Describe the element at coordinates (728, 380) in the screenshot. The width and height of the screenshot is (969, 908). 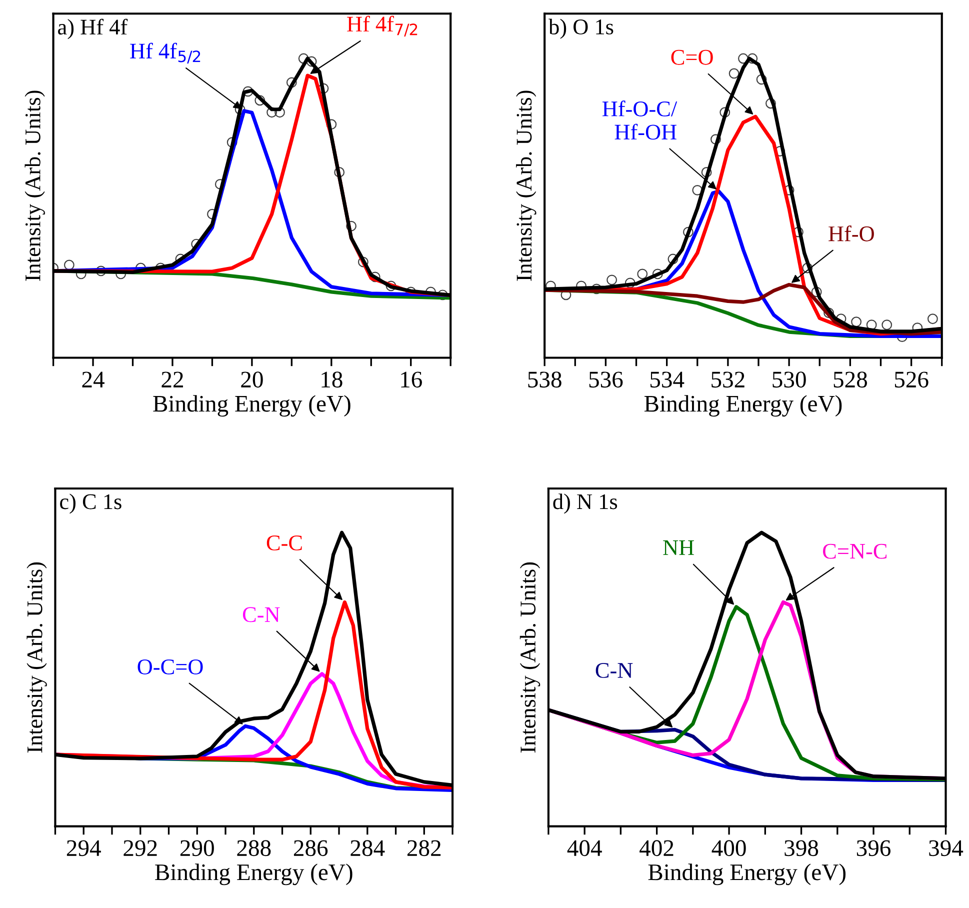
I see `x-tick-label: 532` at that location.